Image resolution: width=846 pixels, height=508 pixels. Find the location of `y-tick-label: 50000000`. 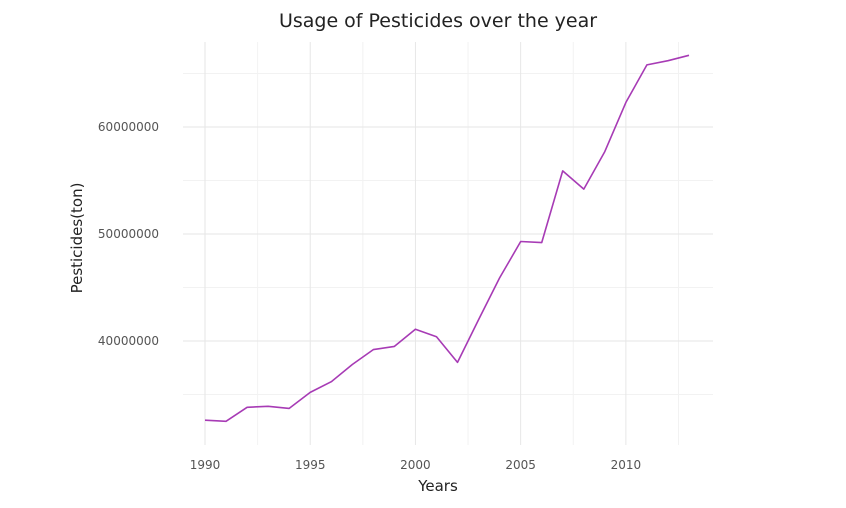

y-tick-label: 50000000 is located at coordinates (128, 234).